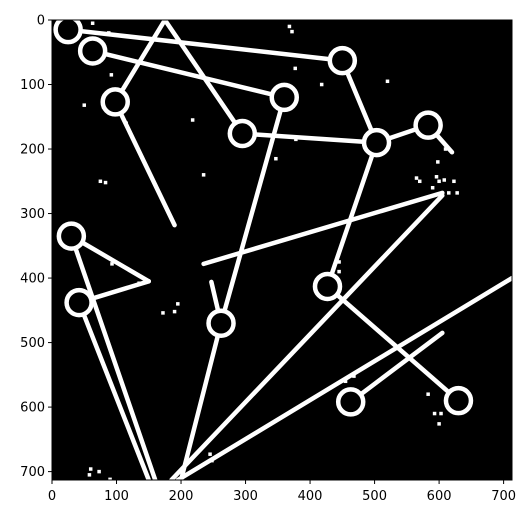 The image size is (526, 523). What do you see at coordinates (282, 492) in the screenshot?
I see `x-axis: 0 100 200 300 400 500 600 700` at bounding box center [282, 492].